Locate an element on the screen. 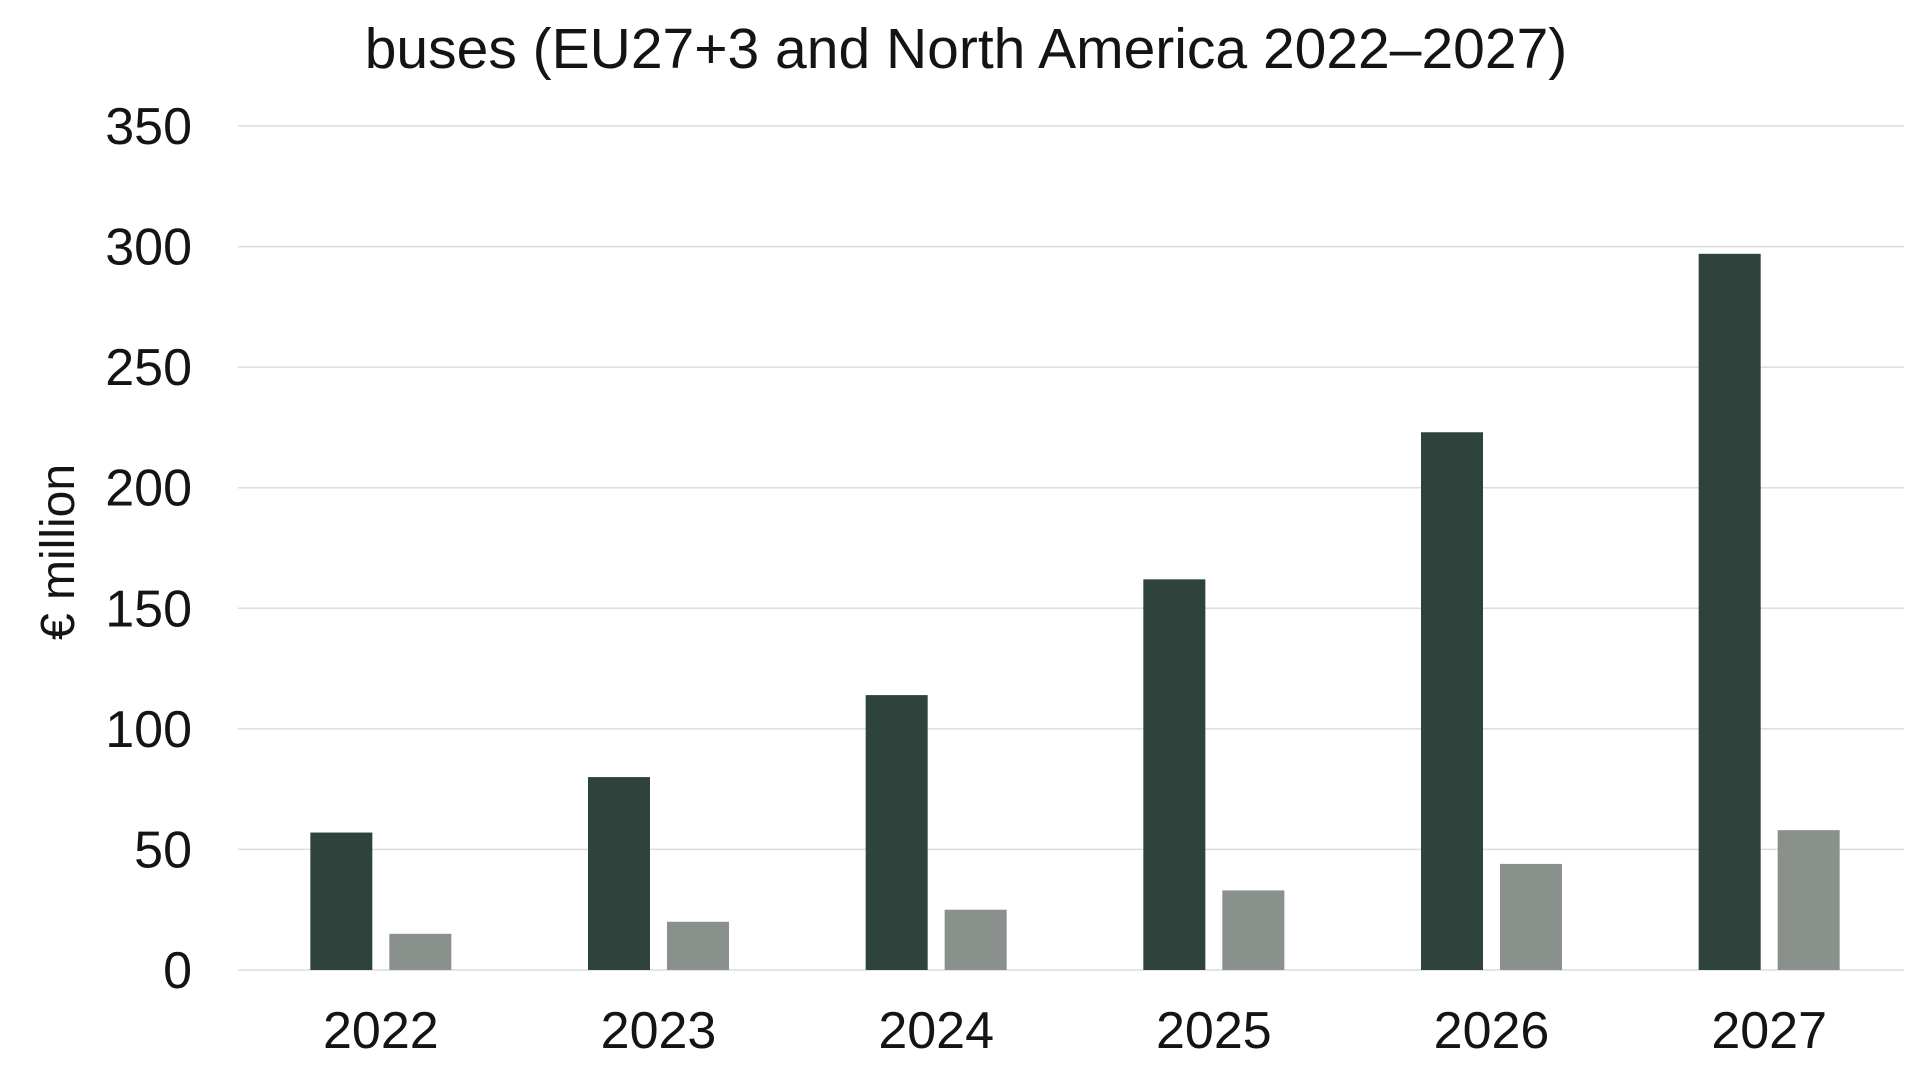 This screenshot has height=1080, width=1920. y-tick-label-150: 150 is located at coordinates (148, 609).